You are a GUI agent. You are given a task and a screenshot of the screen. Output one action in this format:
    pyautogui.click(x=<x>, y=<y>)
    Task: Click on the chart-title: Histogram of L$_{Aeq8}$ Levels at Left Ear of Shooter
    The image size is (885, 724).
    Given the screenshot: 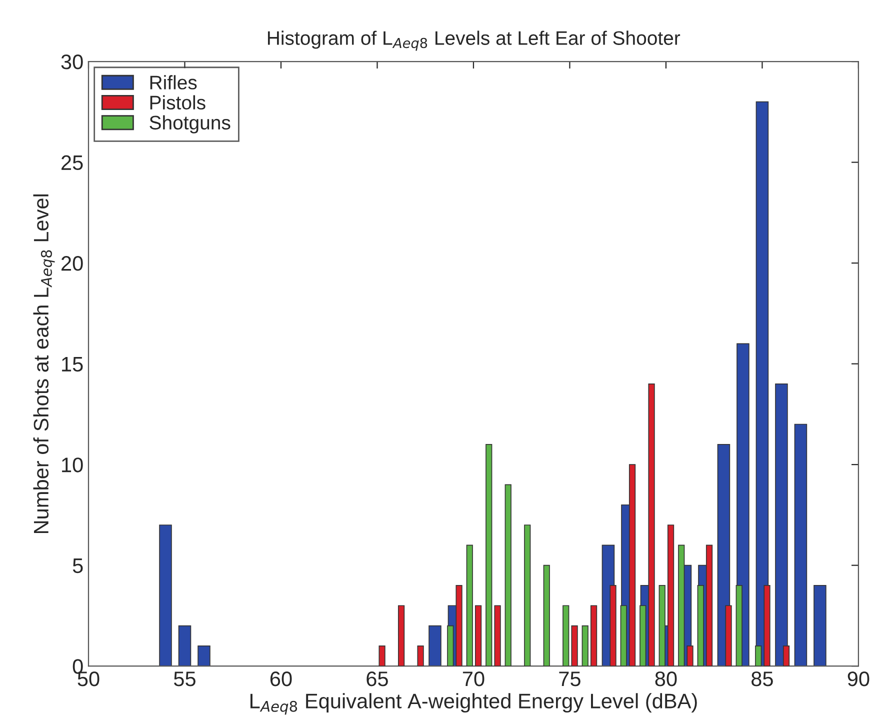 What is the action you would take?
    pyautogui.click(x=474, y=40)
    